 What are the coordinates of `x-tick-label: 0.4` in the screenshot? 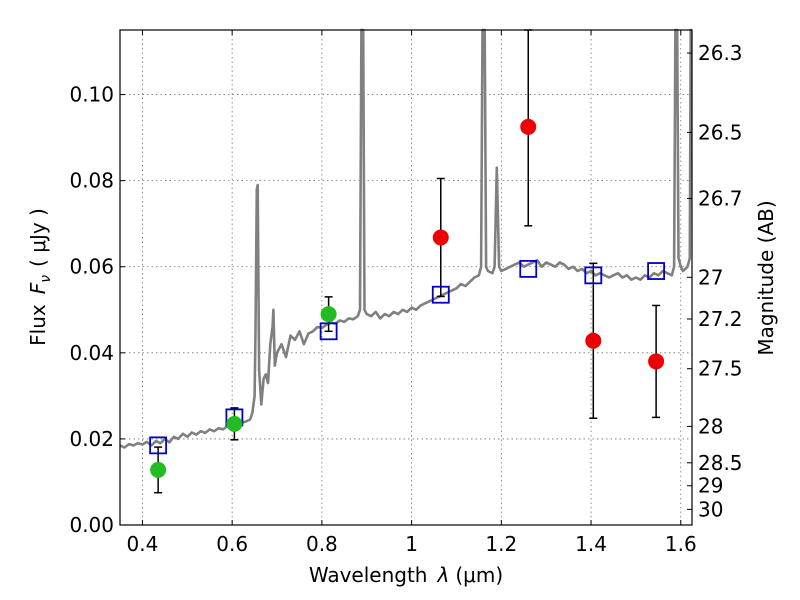 It's located at (143, 544).